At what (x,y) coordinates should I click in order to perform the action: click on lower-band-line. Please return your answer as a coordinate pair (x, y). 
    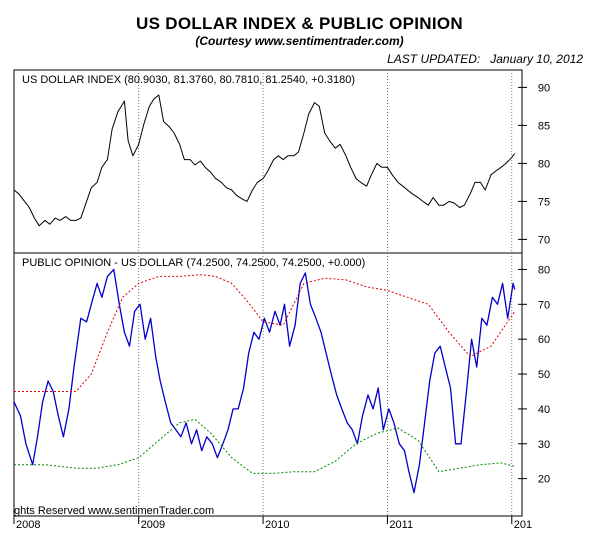
    Looking at the image, I should click on (264, 446).